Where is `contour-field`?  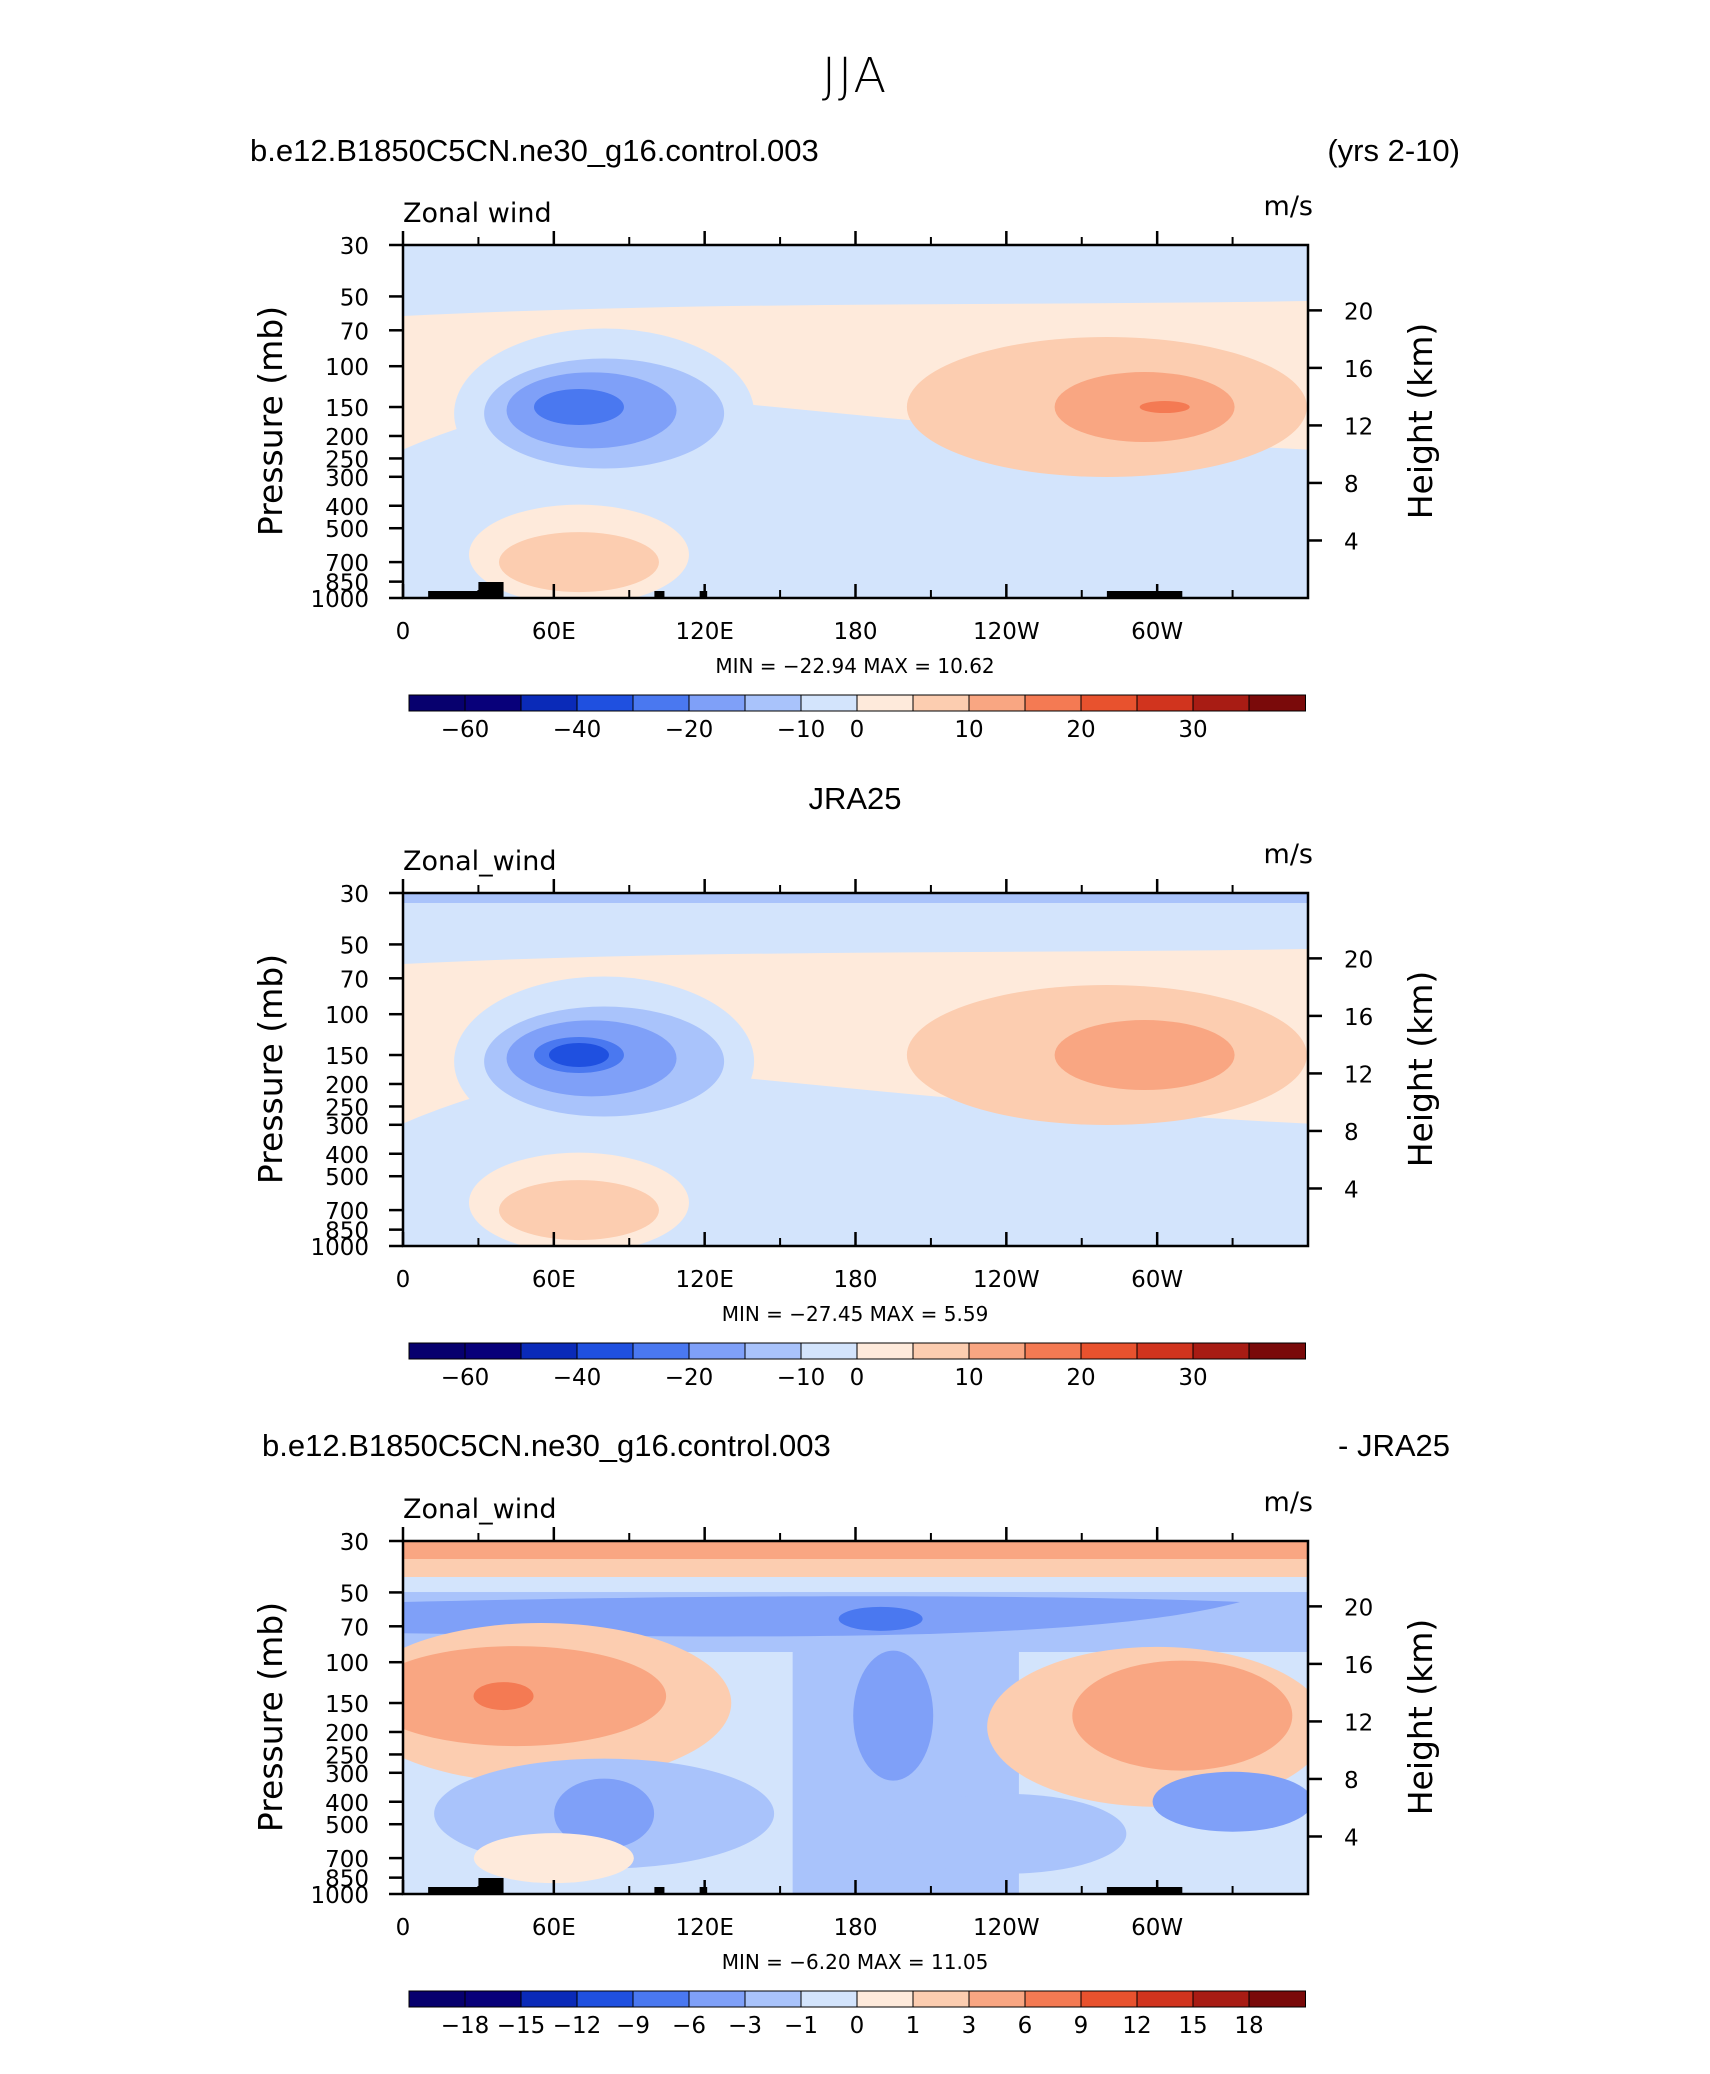 contour-field is located at coordinates (855, 1069).